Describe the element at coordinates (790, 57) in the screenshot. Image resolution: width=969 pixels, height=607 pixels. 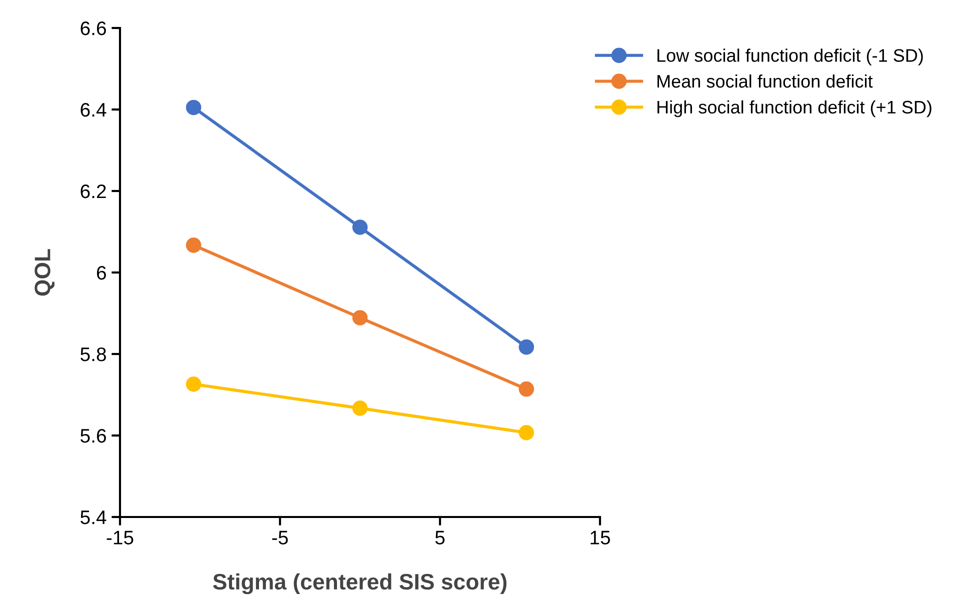
I see `legend-label: Low social function deficit (-1 SD)` at that location.